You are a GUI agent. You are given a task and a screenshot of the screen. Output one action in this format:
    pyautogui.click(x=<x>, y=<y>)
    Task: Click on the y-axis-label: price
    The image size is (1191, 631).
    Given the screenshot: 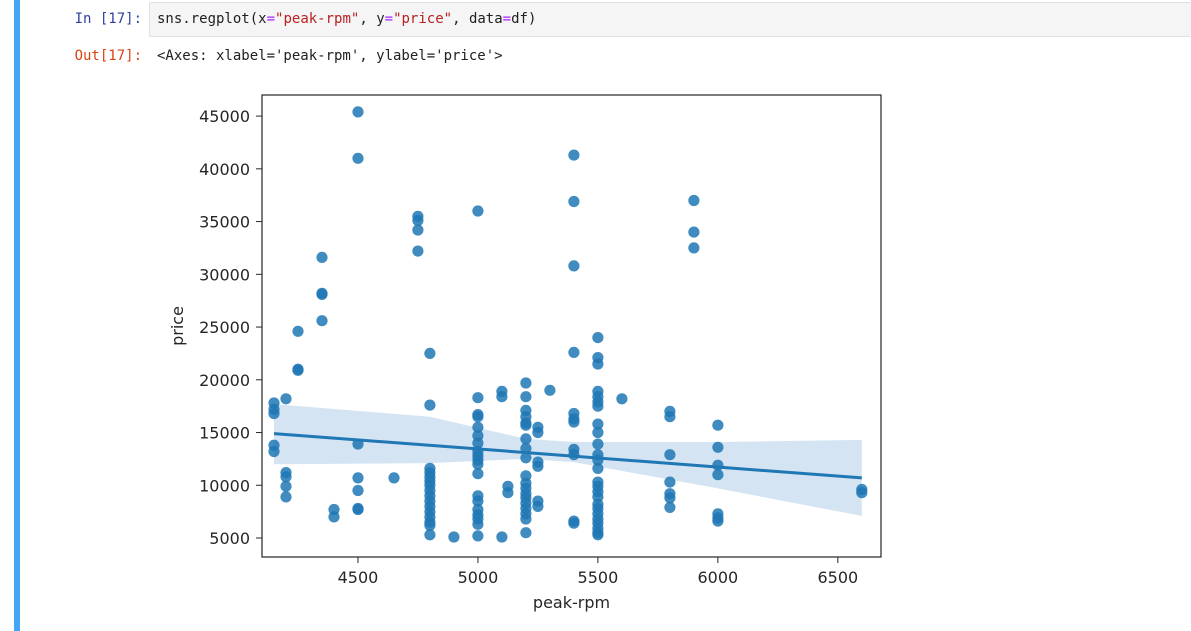 What is the action you would take?
    pyautogui.click(x=177, y=326)
    